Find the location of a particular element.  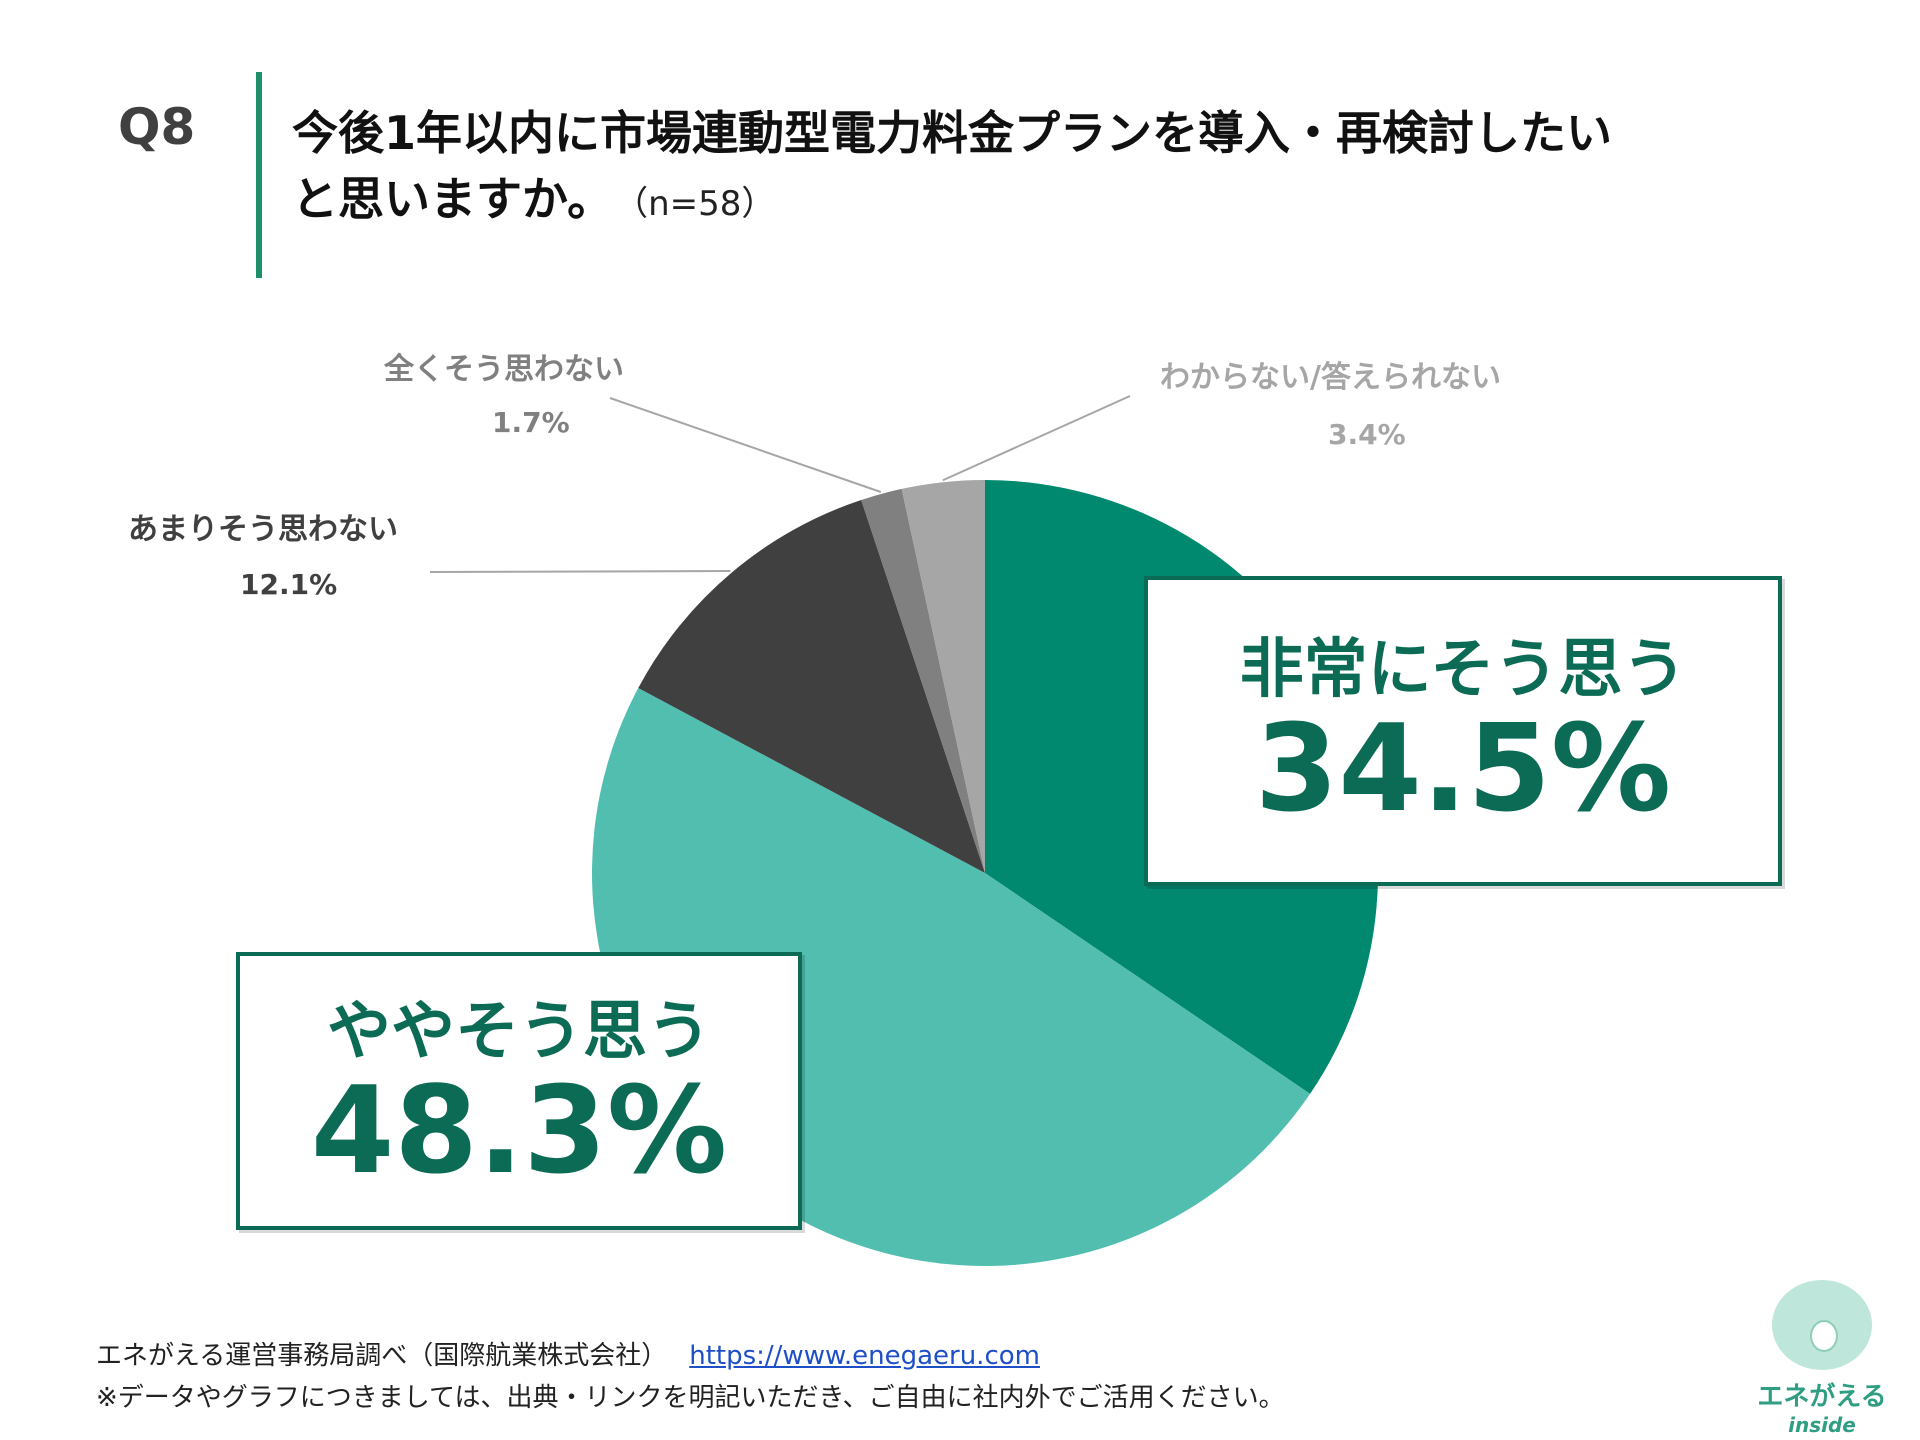

callout-somewhat-agree-pct: 48.3% is located at coordinates (519, 1131).